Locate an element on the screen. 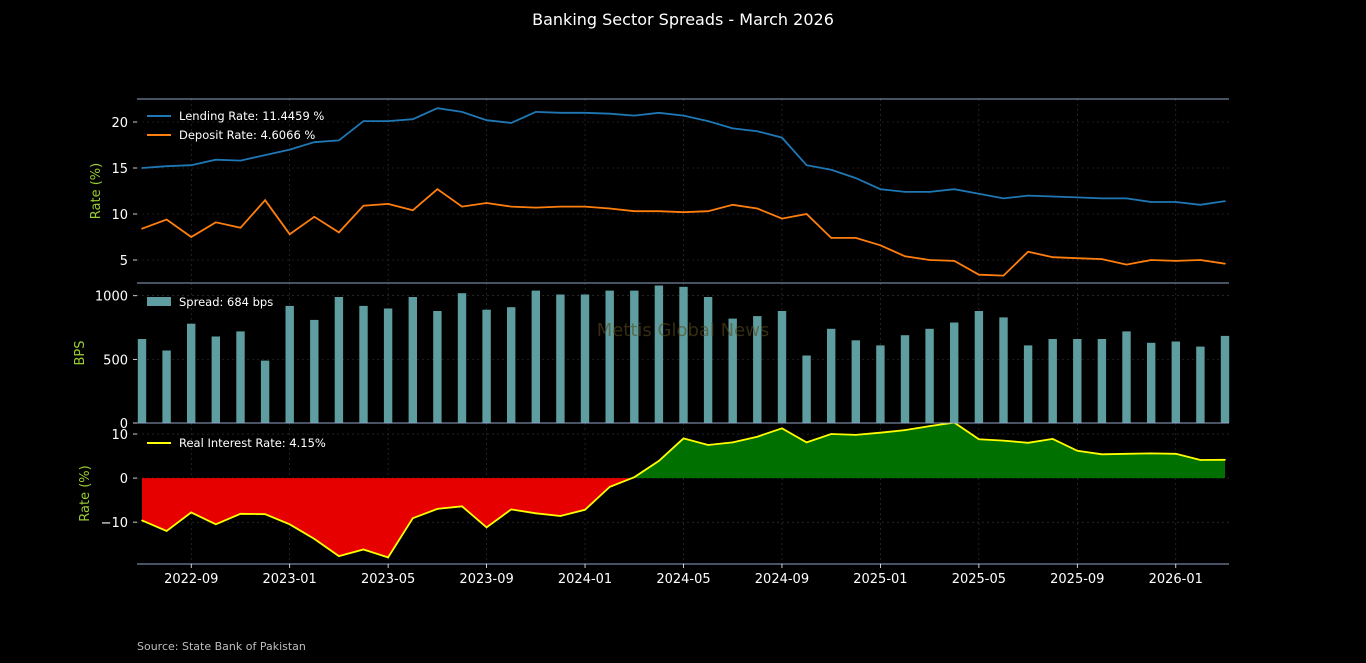 Image resolution: width=1366 pixels, height=663 pixels. x-tick-label: 2024-01 is located at coordinates (585, 579).